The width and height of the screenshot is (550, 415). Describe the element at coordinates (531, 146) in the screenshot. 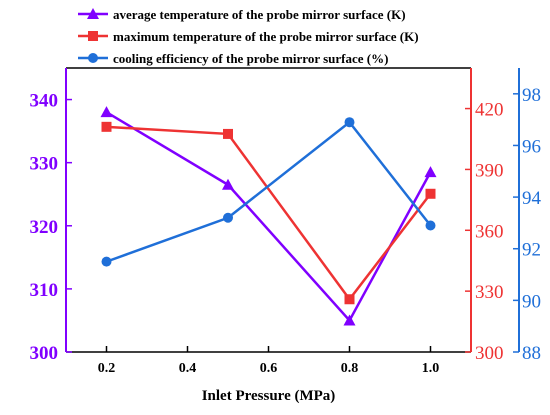

I see `right-y-axis-2-tick-label: 96` at that location.